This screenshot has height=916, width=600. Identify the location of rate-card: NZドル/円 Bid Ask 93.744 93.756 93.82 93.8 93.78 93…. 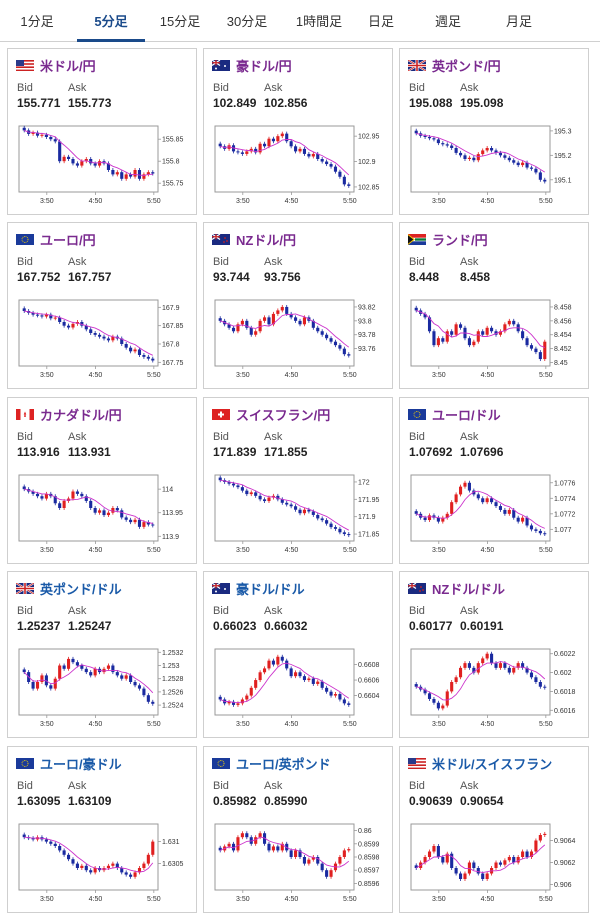
(298, 305).